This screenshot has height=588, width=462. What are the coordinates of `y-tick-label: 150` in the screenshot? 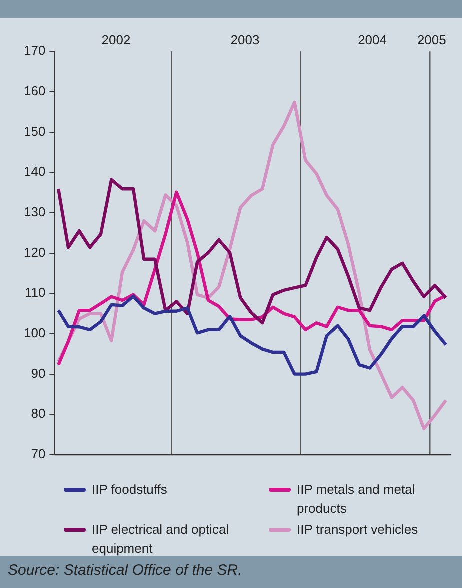 It's located at (35, 131).